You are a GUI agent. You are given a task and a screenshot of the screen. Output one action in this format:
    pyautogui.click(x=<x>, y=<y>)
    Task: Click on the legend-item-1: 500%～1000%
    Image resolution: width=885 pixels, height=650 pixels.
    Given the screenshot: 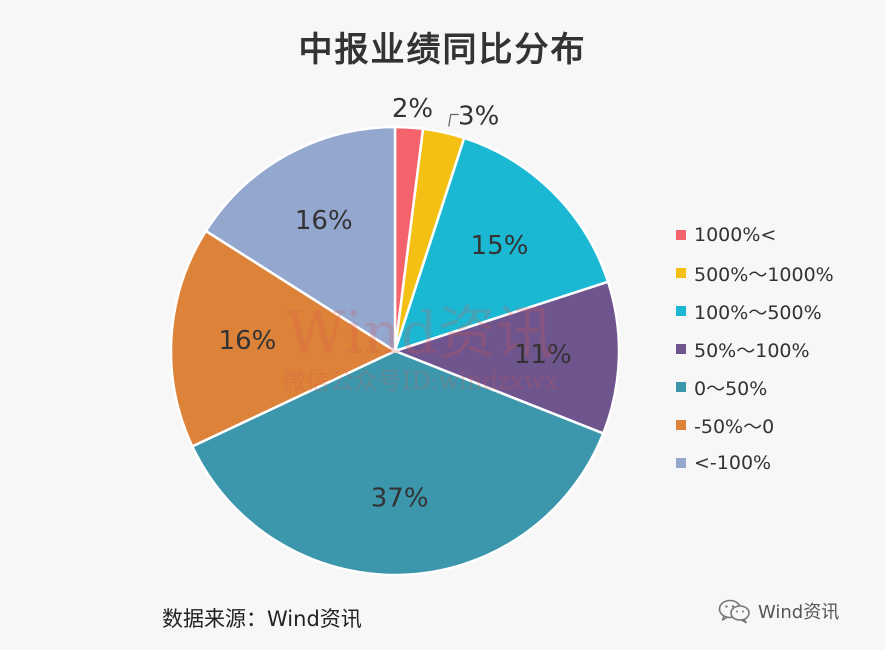 What is the action you would take?
    pyautogui.click(x=755, y=273)
    